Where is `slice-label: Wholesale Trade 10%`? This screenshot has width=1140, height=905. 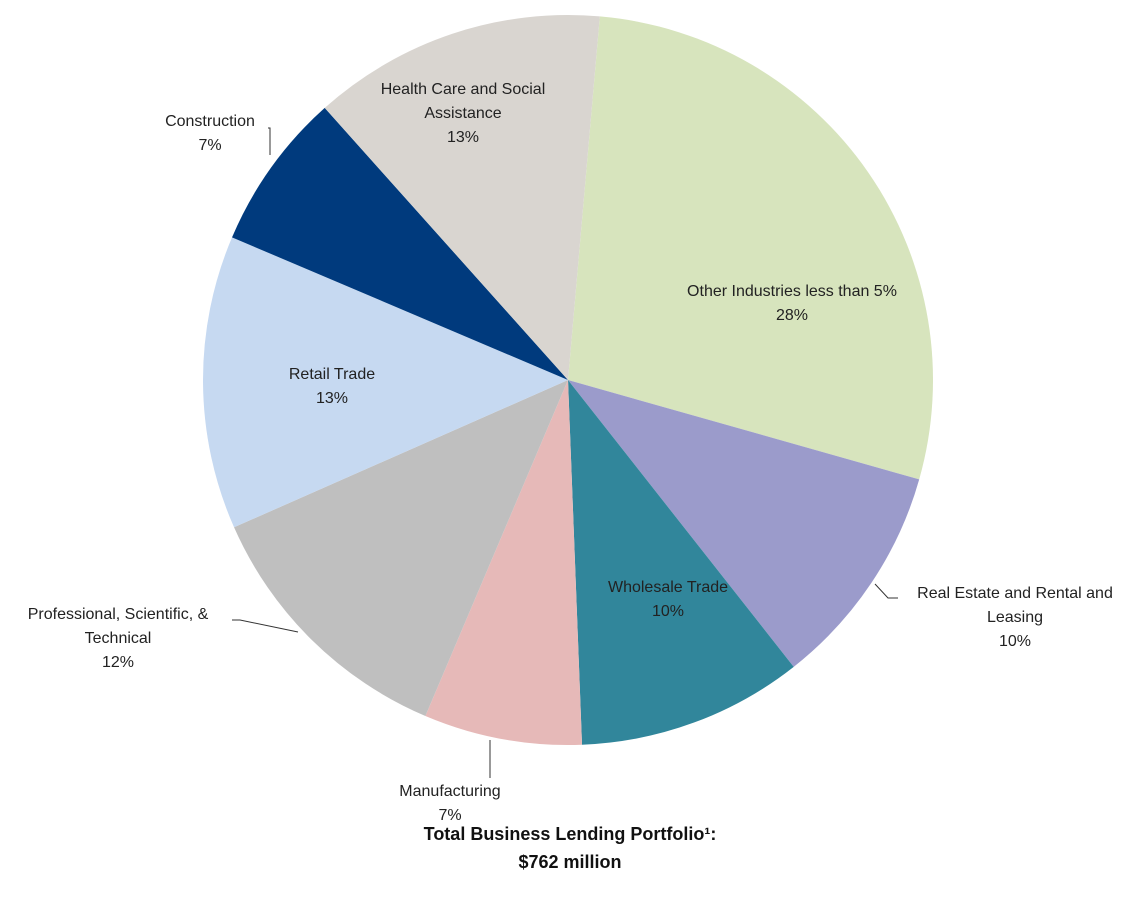 slice-label: Wholesale Trade 10% is located at coordinates (668, 600).